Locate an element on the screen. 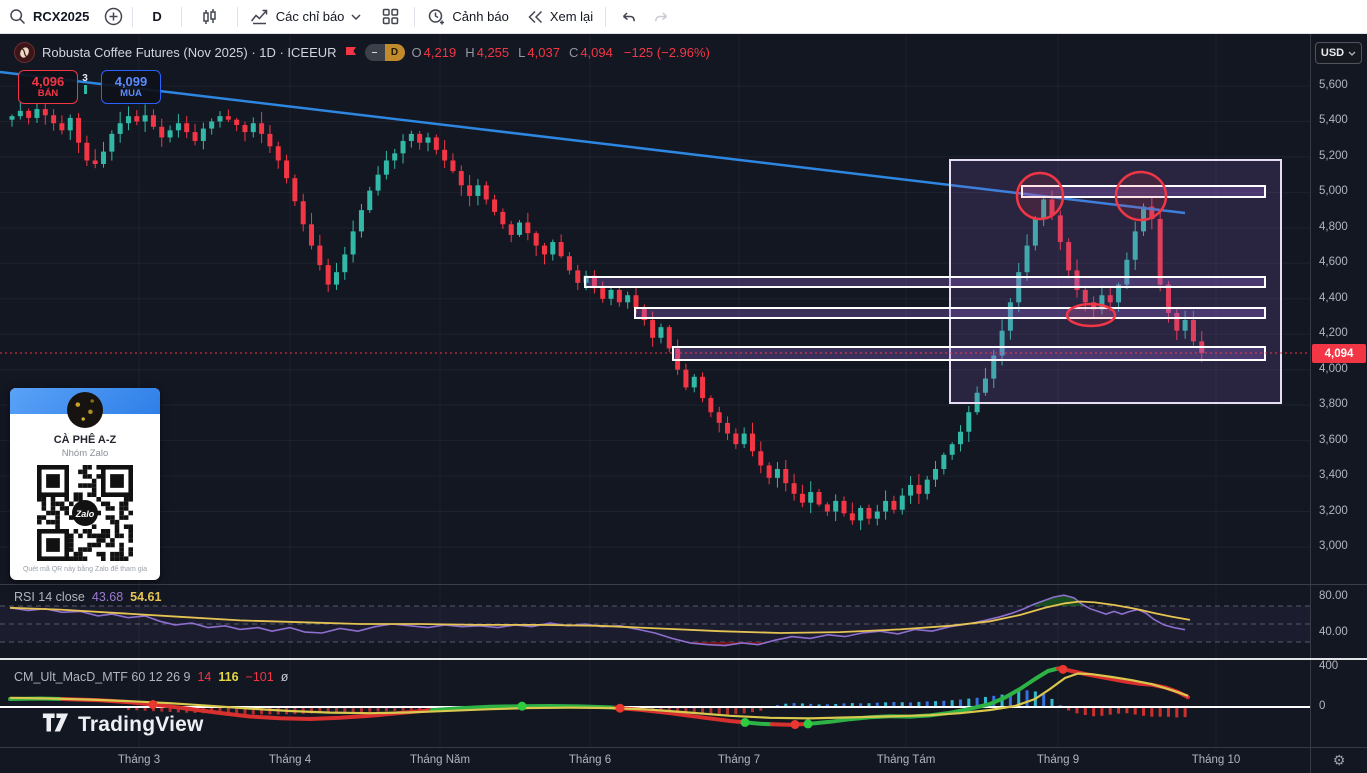 The width and height of the screenshot is (1367, 773). redo-icon is located at coordinates (662, 17).